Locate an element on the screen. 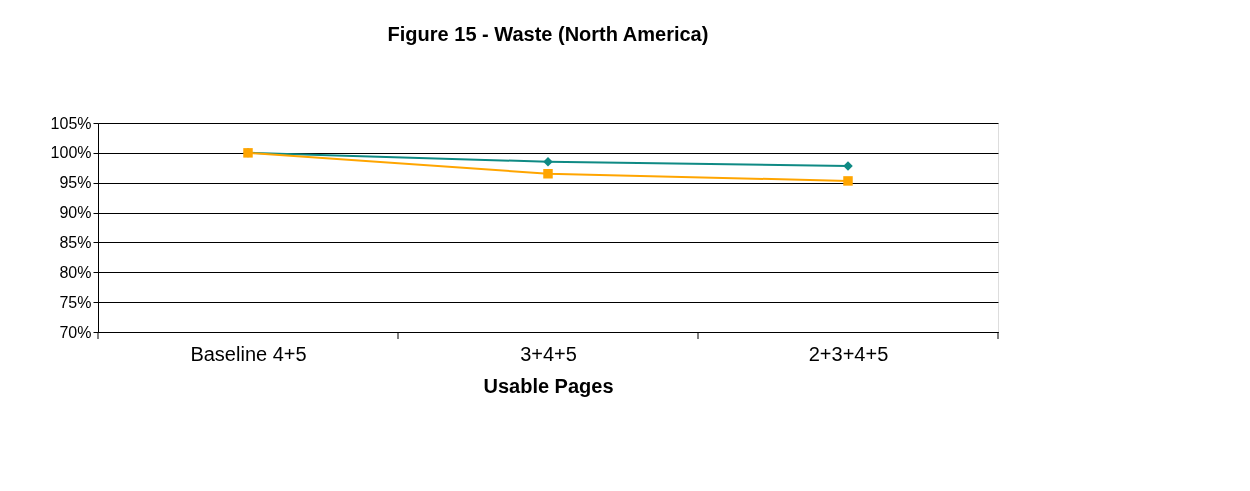  y-tick-label: 80% is located at coordinates (75, 272).